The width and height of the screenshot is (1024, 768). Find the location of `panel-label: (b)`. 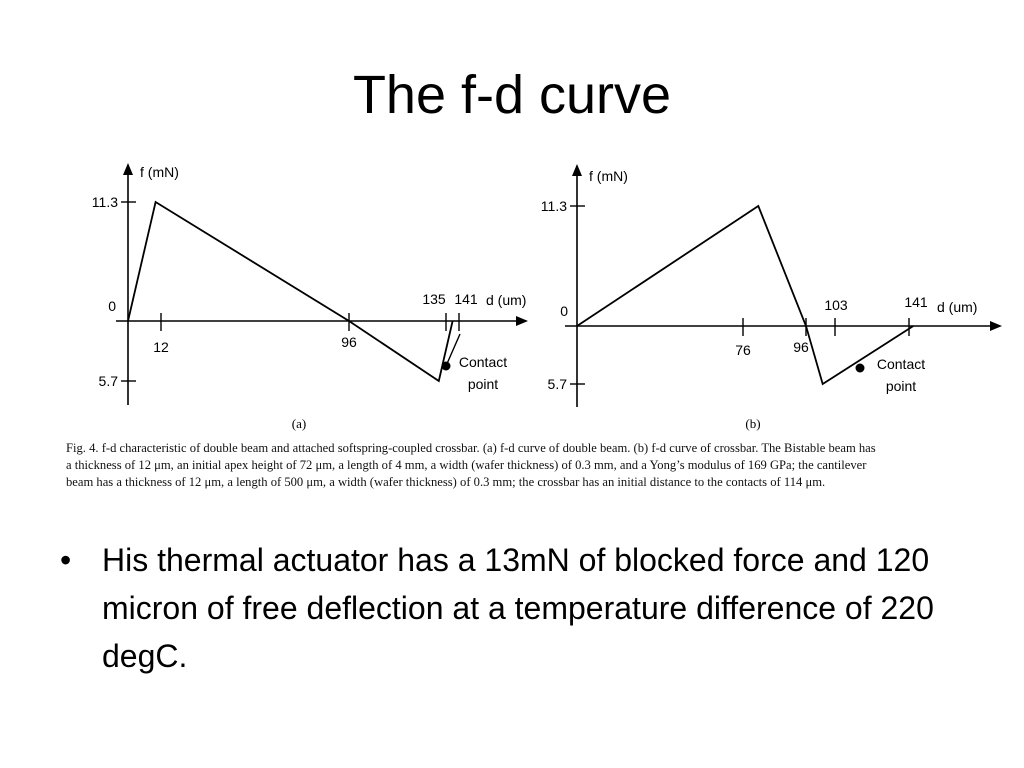

panel-label: (b) is located at coordinates (752, 423).